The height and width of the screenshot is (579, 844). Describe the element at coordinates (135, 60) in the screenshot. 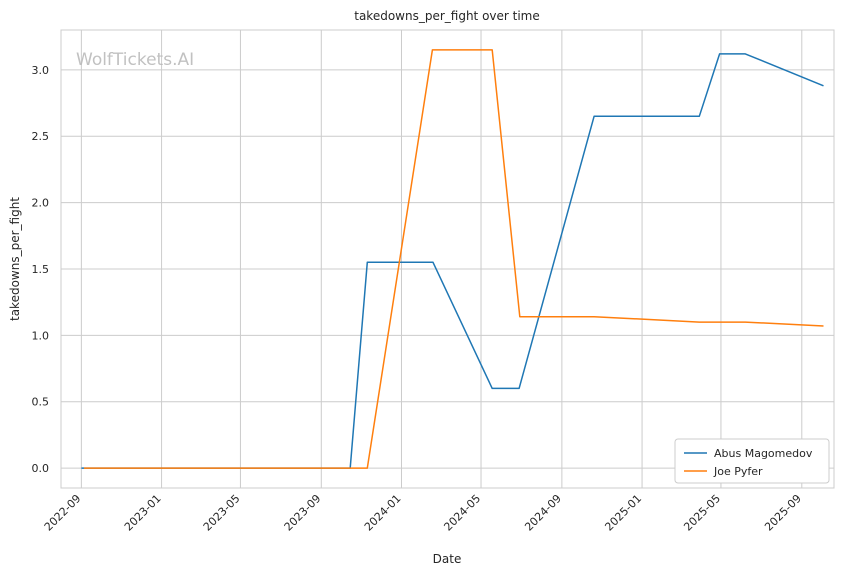

I see `watermark: WolfTickets.AI` at that location.